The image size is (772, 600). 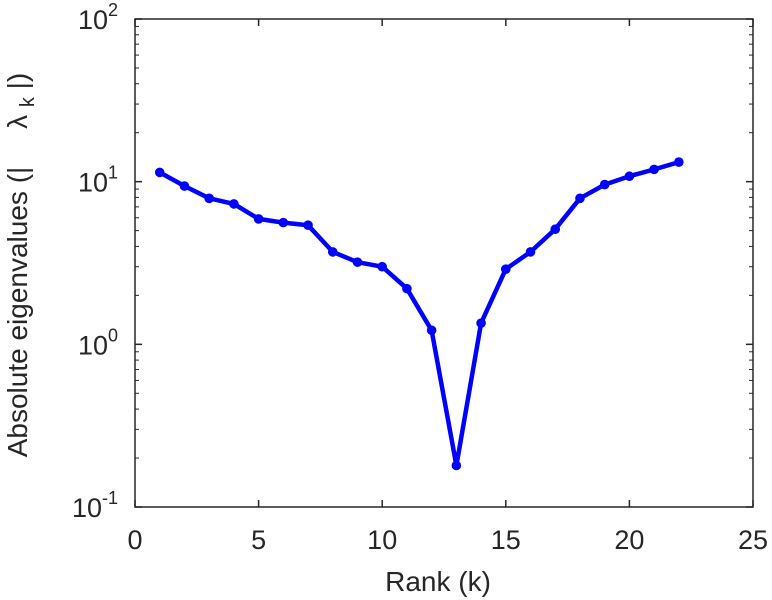 What do you see at coordinates (17, 81) in the screenshot?
I see `y-axis-label-tail: |)` at bounding box center [17, 81].